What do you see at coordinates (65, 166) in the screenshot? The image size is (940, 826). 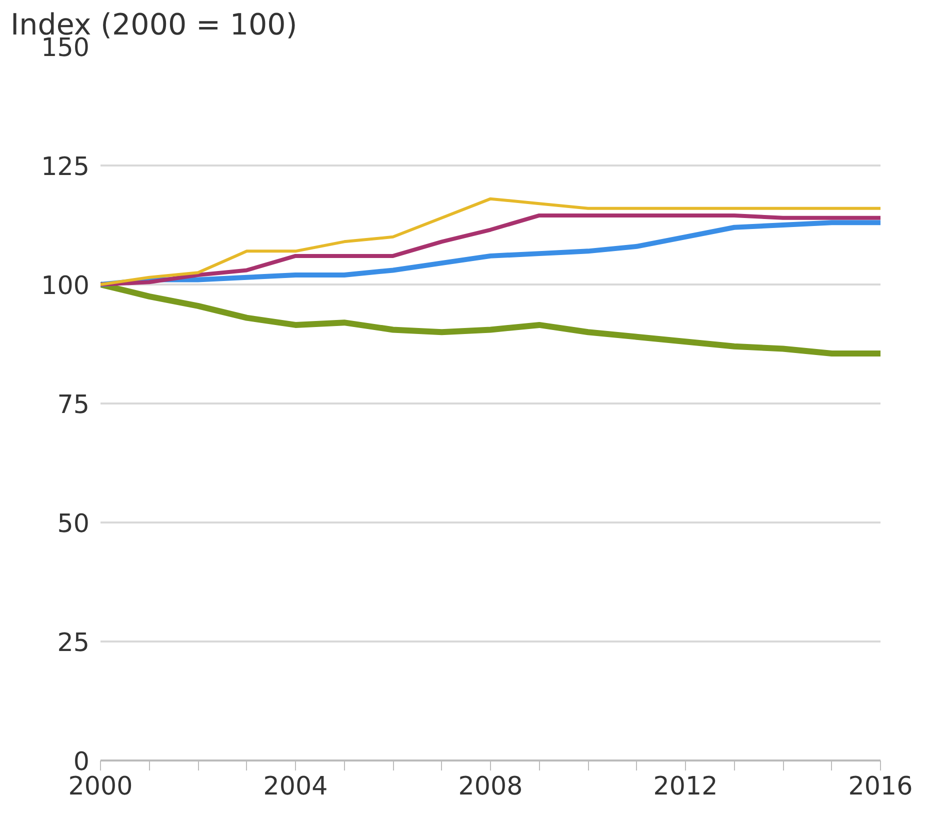 I see `y-tick-label: 125` at bounding box center [65, 166].